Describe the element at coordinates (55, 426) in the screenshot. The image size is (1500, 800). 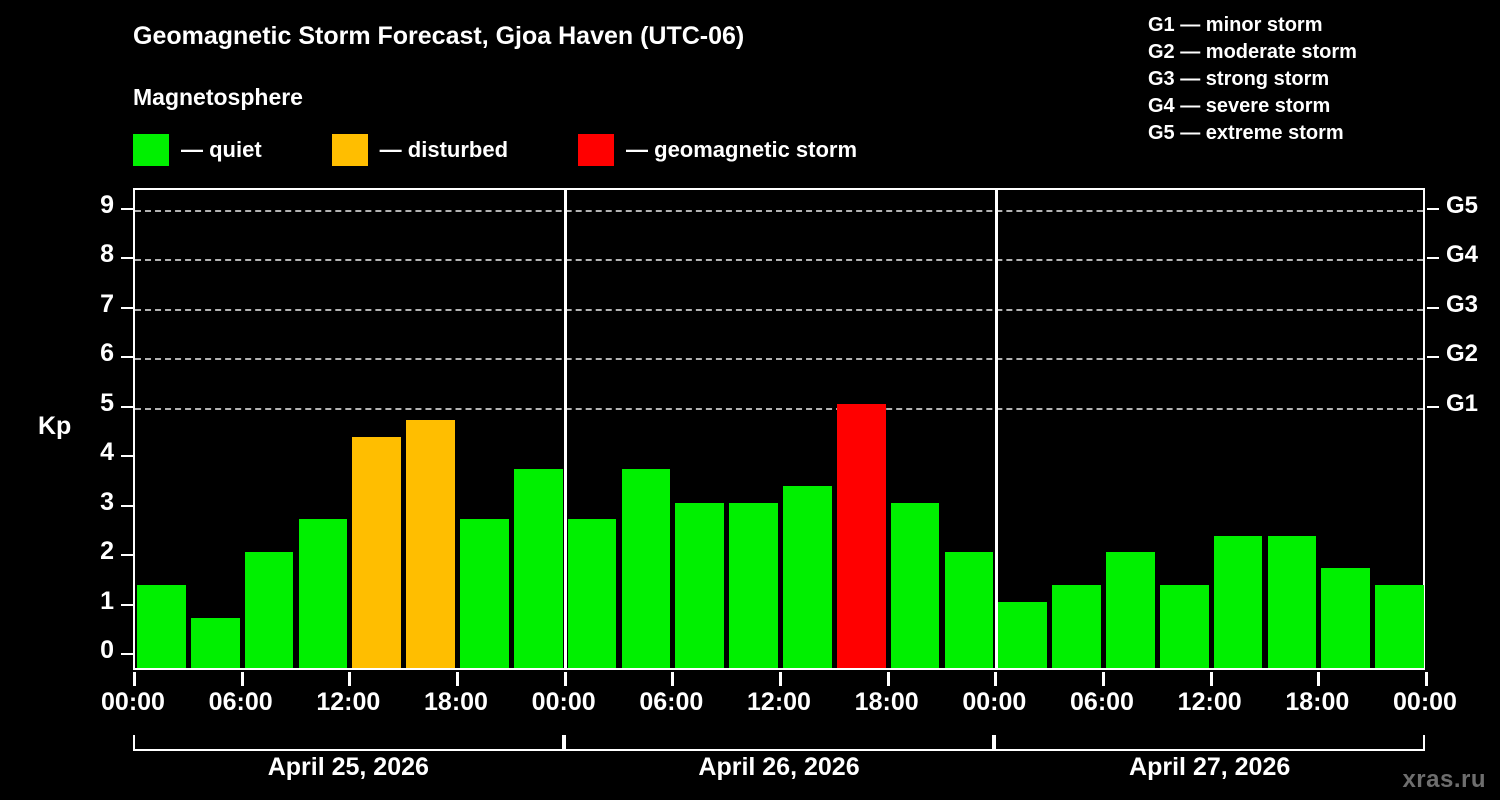
I see `y-axis-title: Kp` at that location.